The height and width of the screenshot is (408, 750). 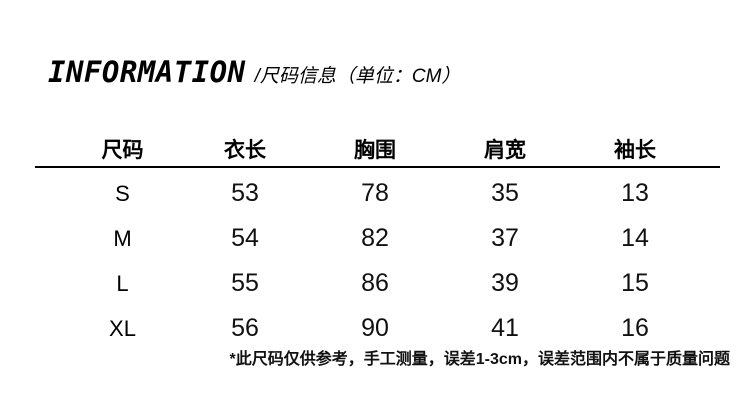 I want to click on column-header-size: 尺码, so click(x=122, y=150).